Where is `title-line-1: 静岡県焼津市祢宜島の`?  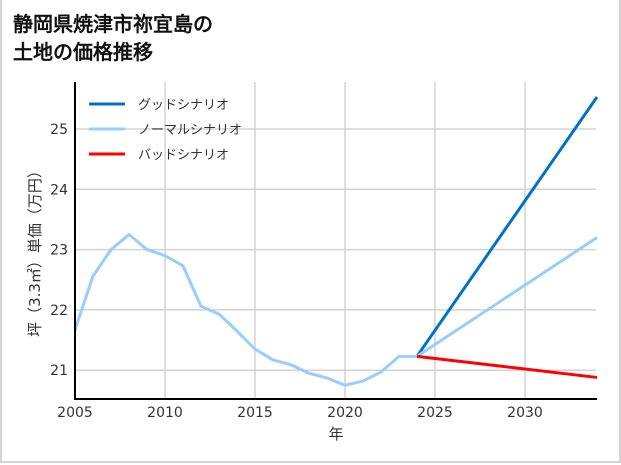 title-line-1: 静岡県焼津市祢宜島の is located at coordinates (113, 24).